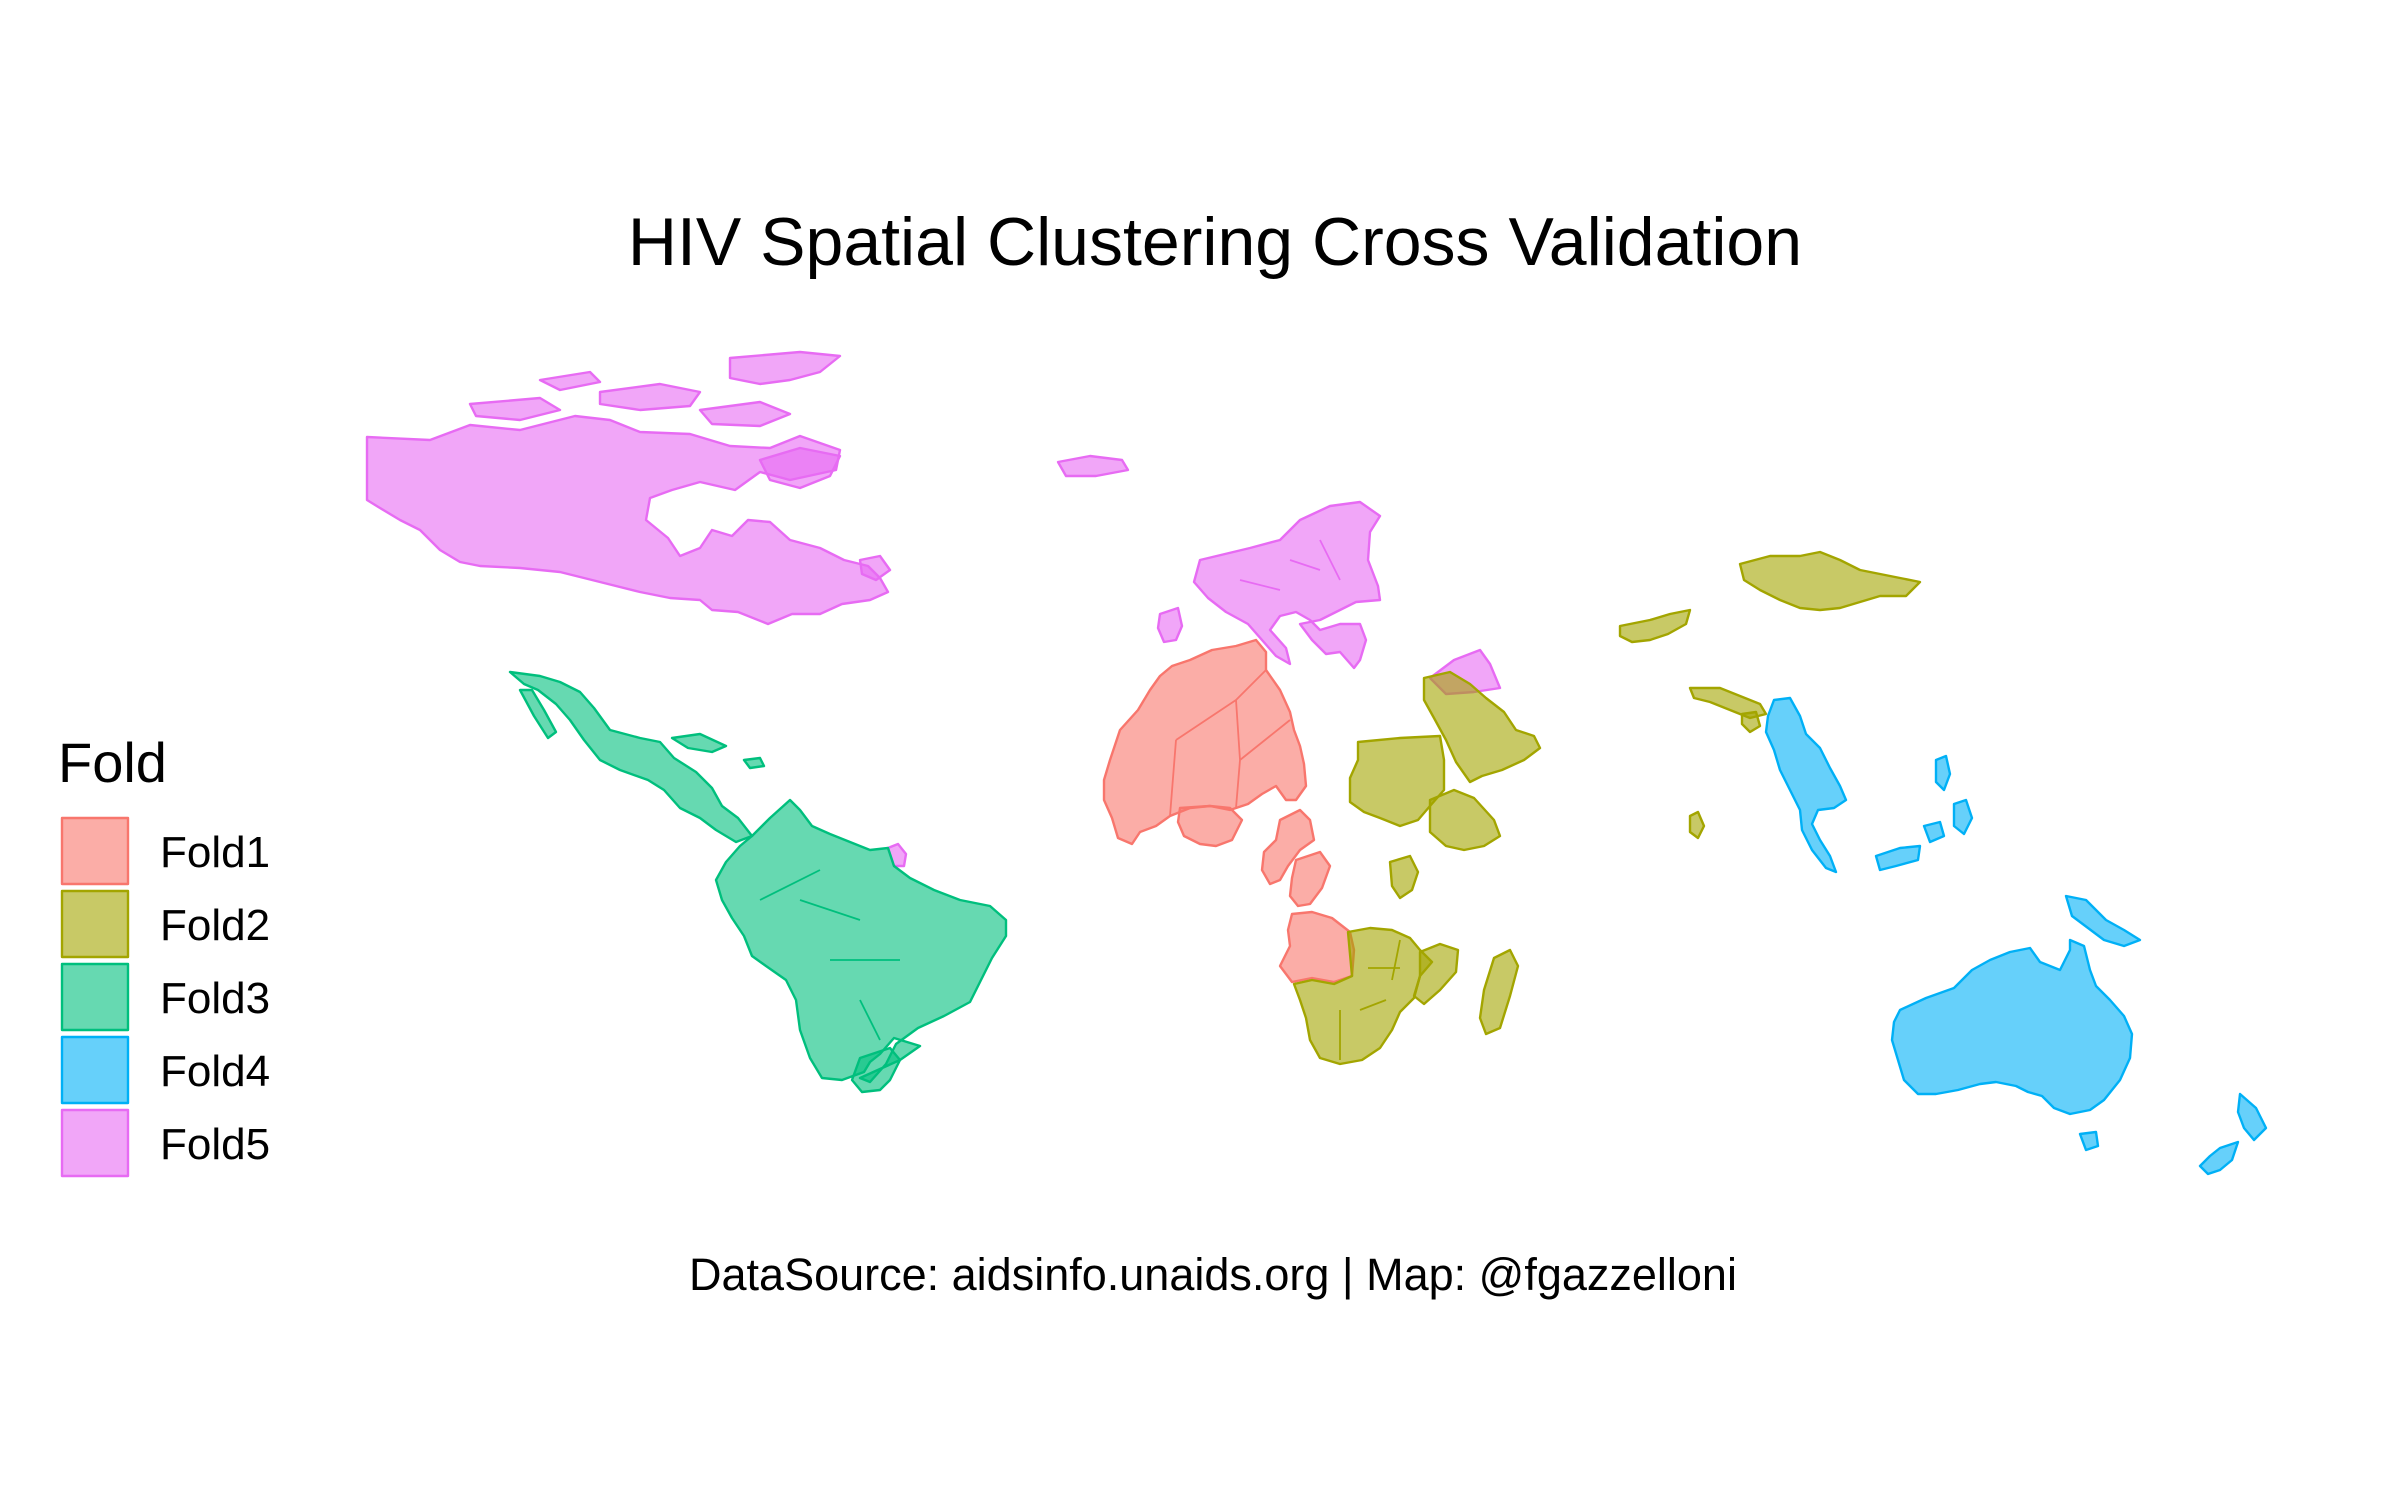 Image resolution: width=2399 pixels, height=1500 pixels. Describe the element at coordinates (1655, 626) in the screenshot. I see `region-central-asia` at that location.